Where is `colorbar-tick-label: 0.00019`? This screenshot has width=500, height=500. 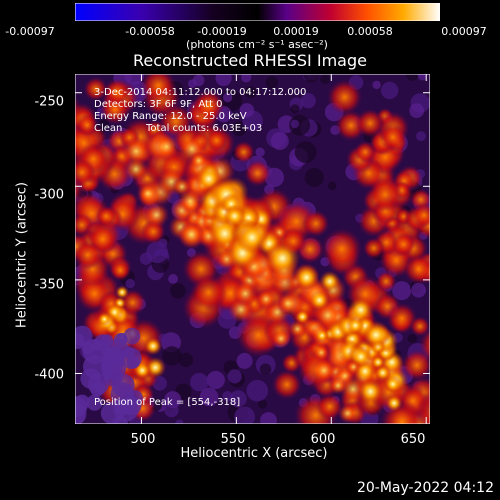 colorbar-tick-label: 0.00019 is located at coordinates (296, 31).